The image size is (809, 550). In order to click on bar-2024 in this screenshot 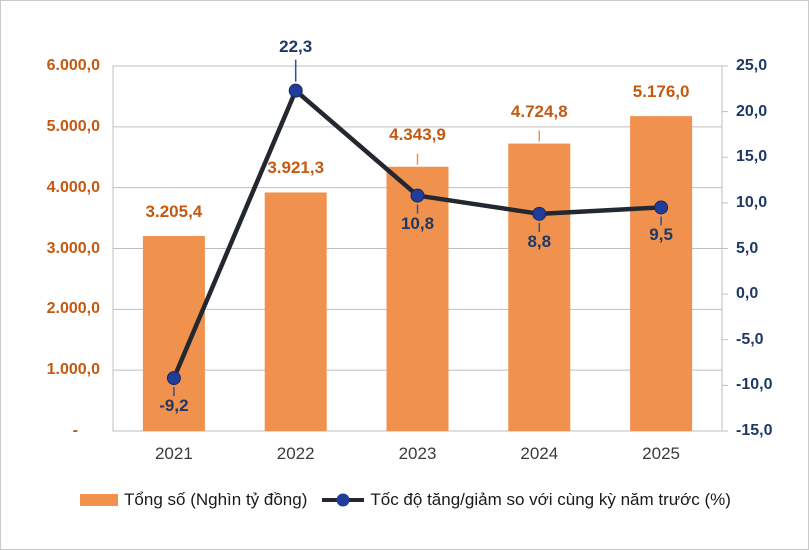, I will do `click(539, 287)`.